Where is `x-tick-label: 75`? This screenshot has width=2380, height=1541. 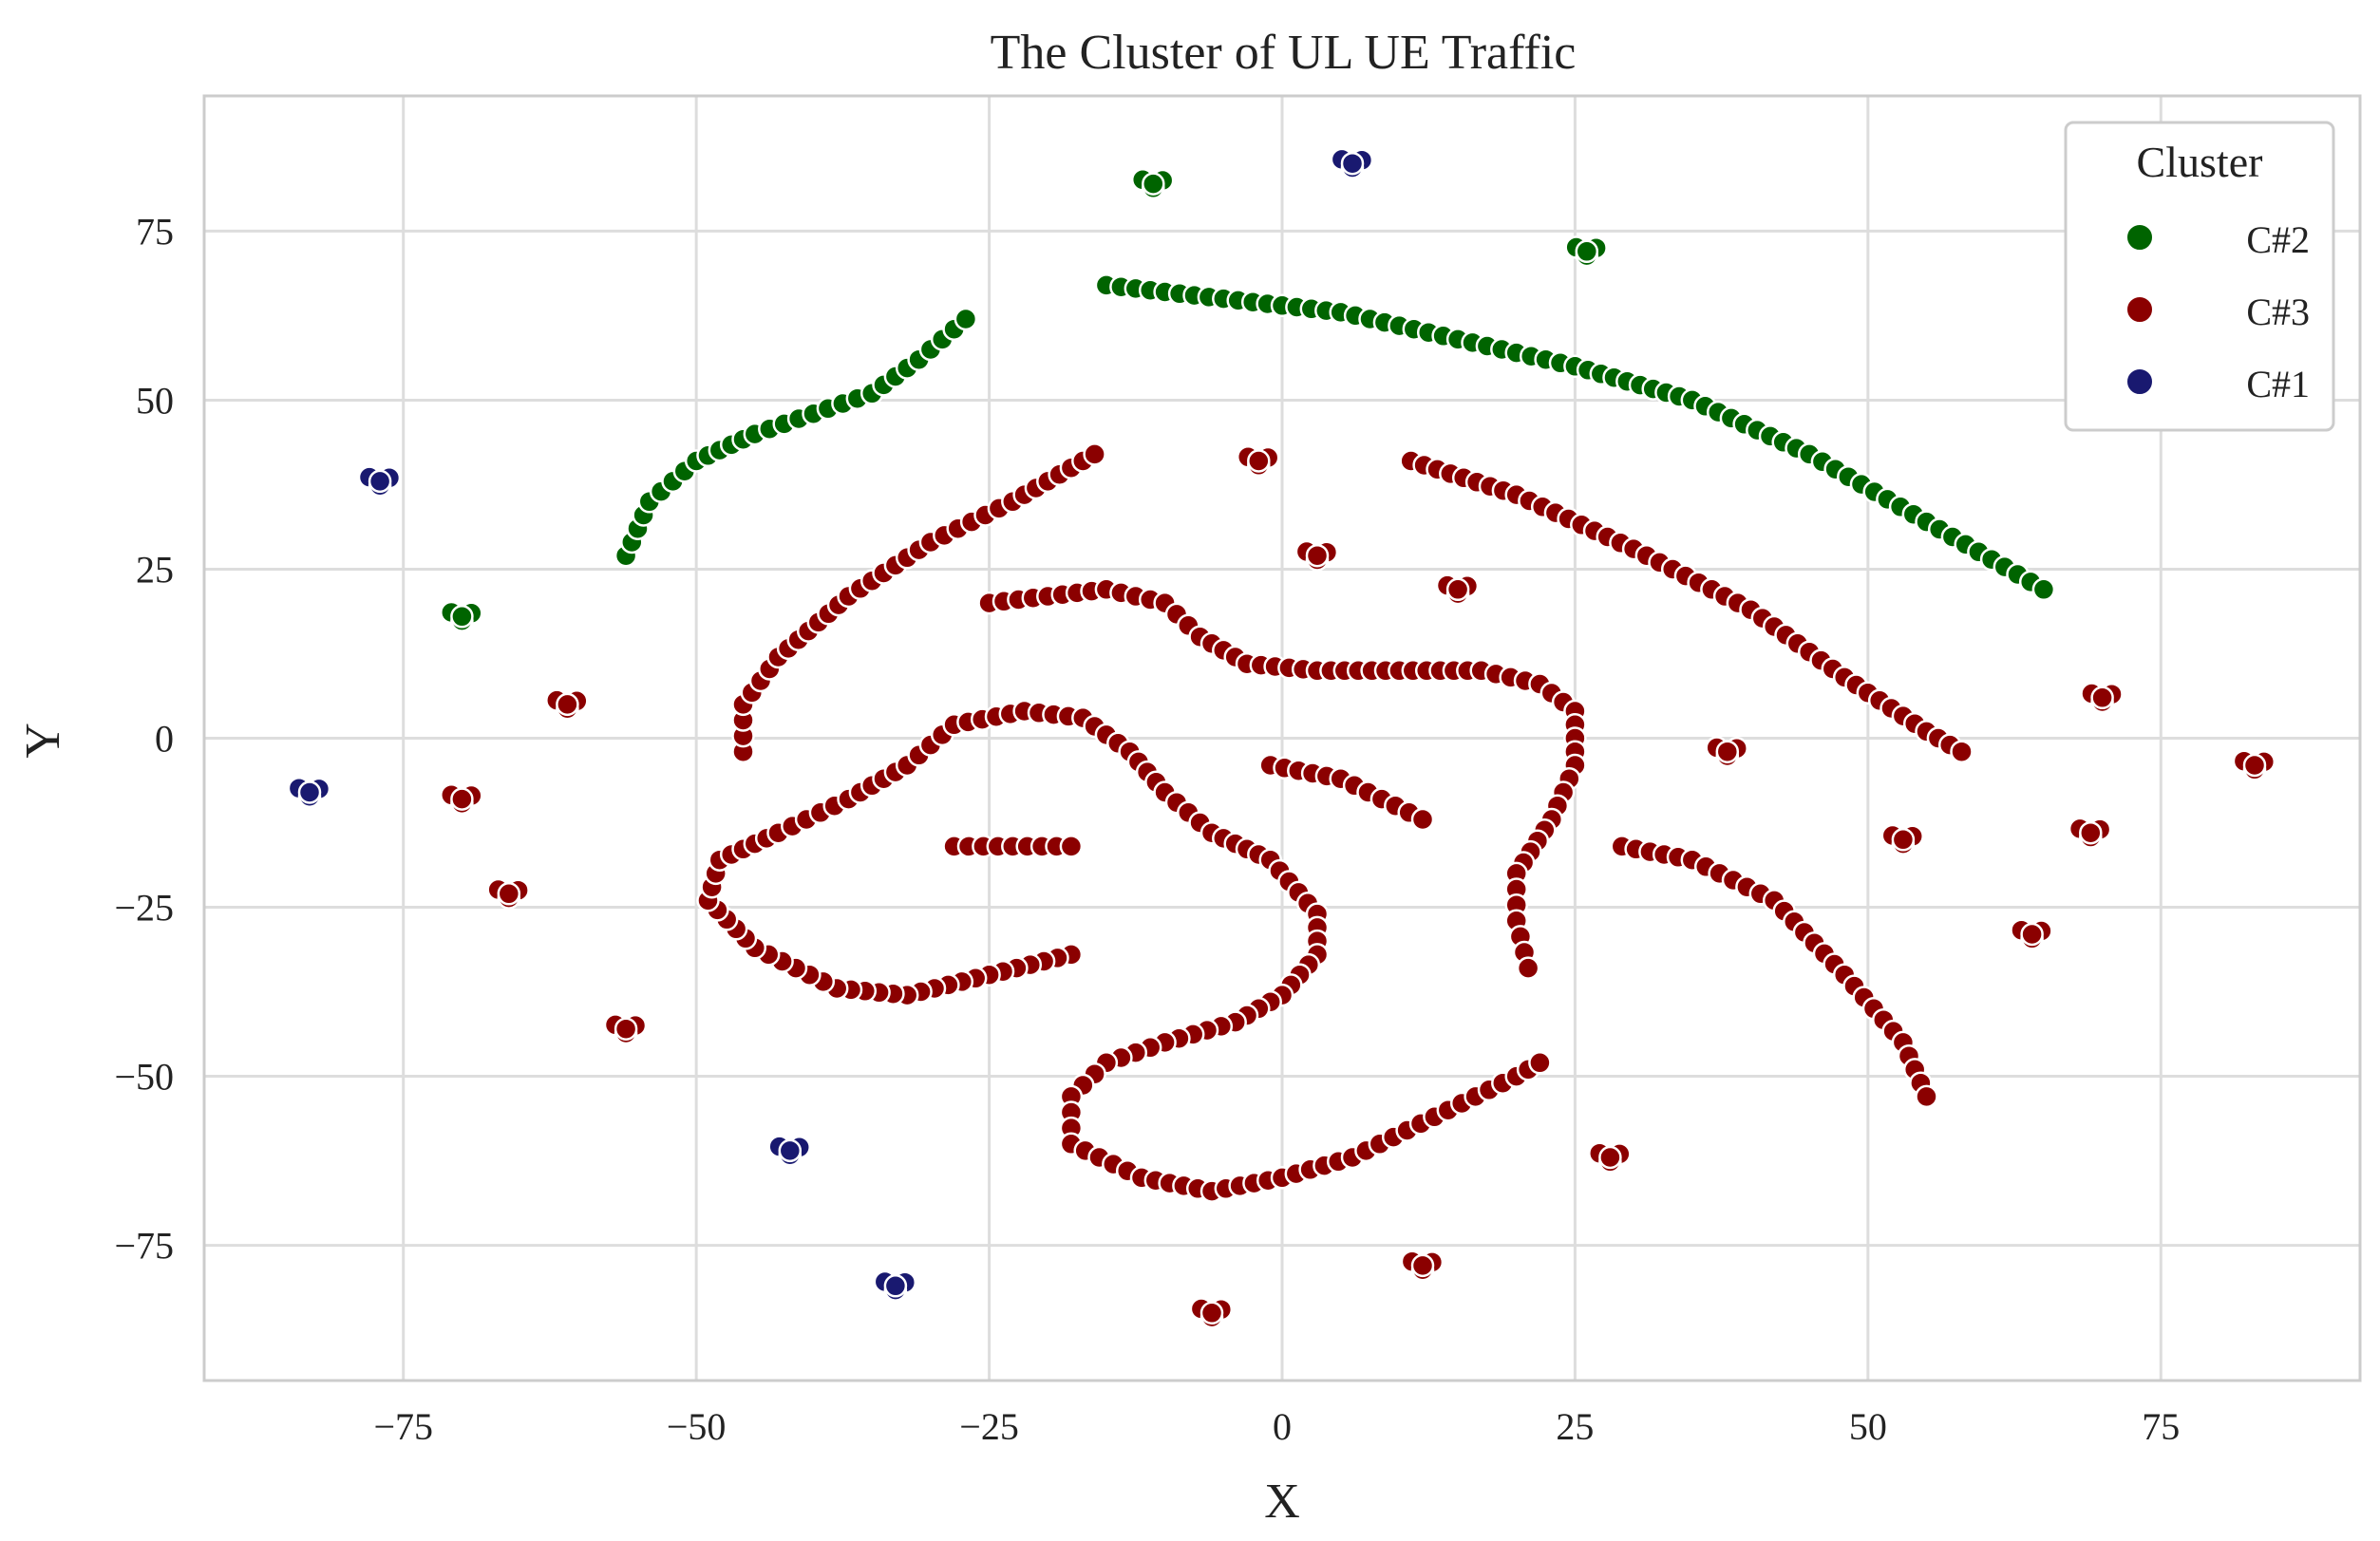
x-tick-label: 75 is located at coordinates (2161, 1426).